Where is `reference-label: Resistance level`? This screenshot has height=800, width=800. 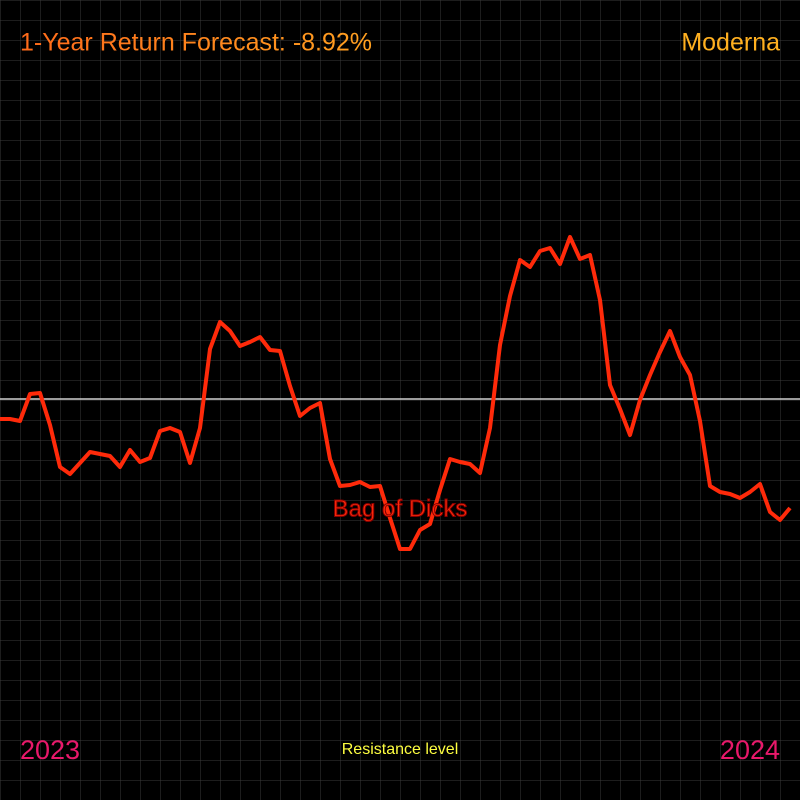 reference-label: Resistance level is located at coordinates (400, 749).